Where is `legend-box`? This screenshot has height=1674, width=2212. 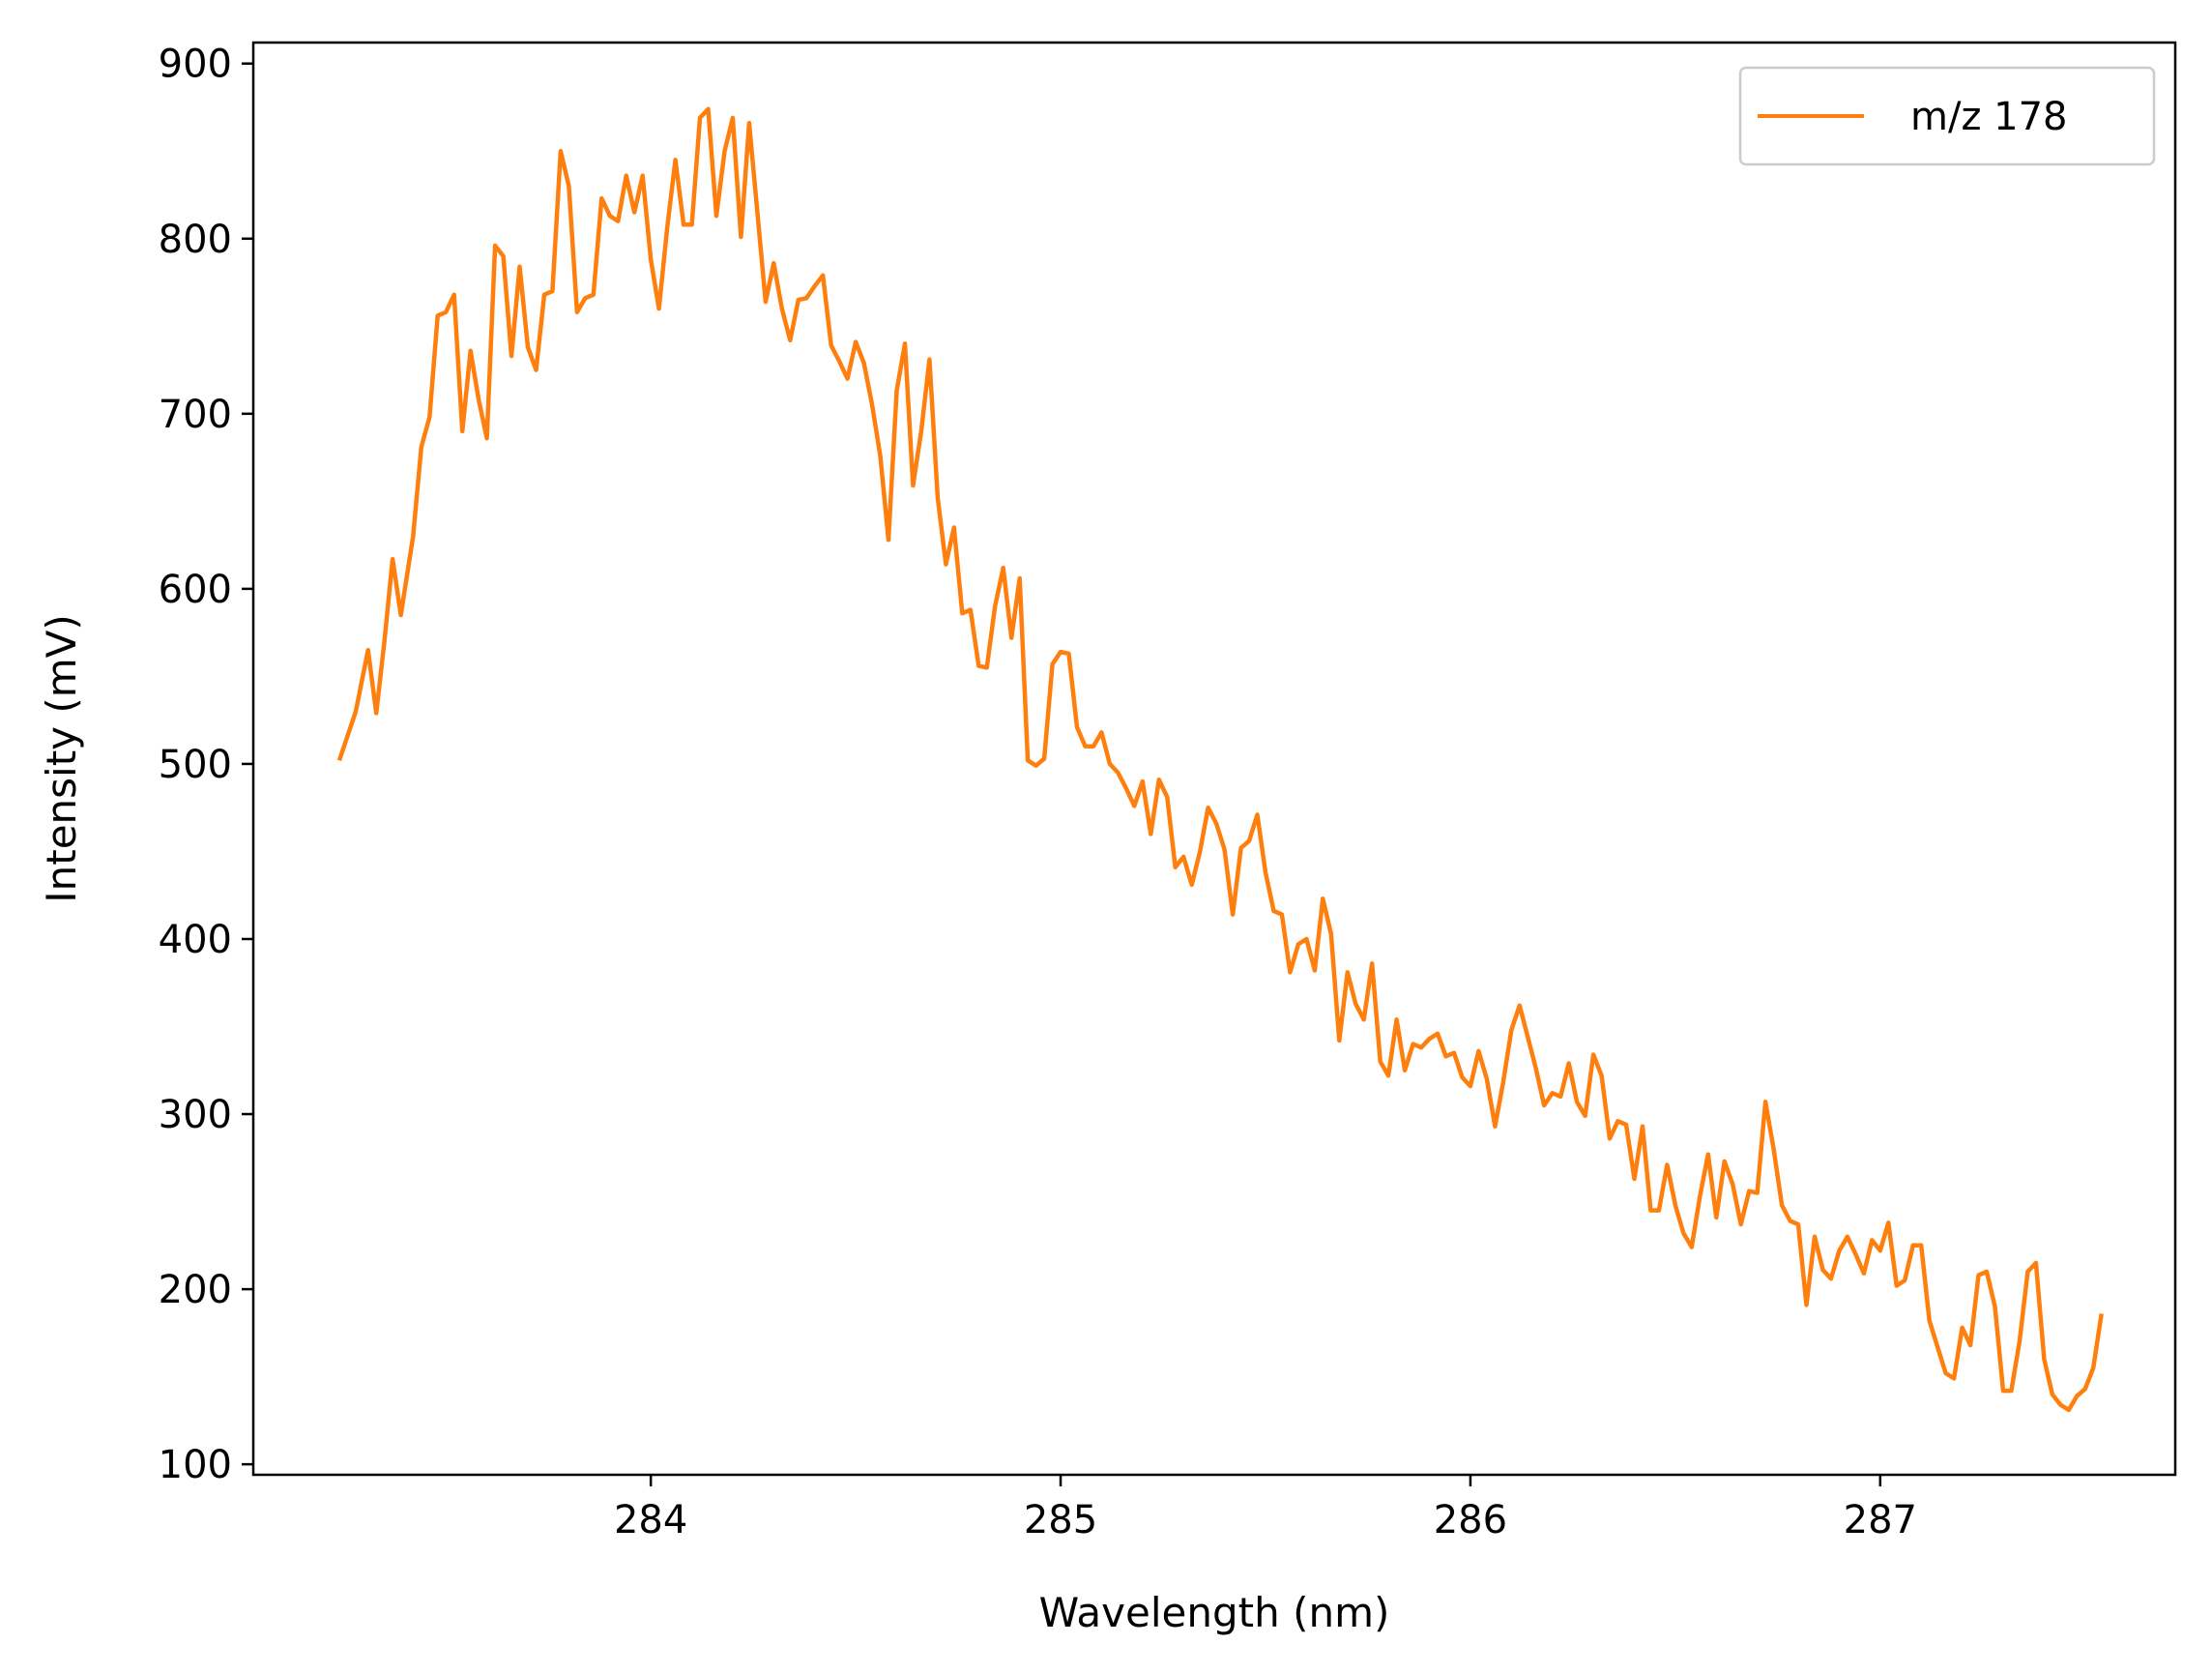
legend-box is located at coordinates (1947, 116).